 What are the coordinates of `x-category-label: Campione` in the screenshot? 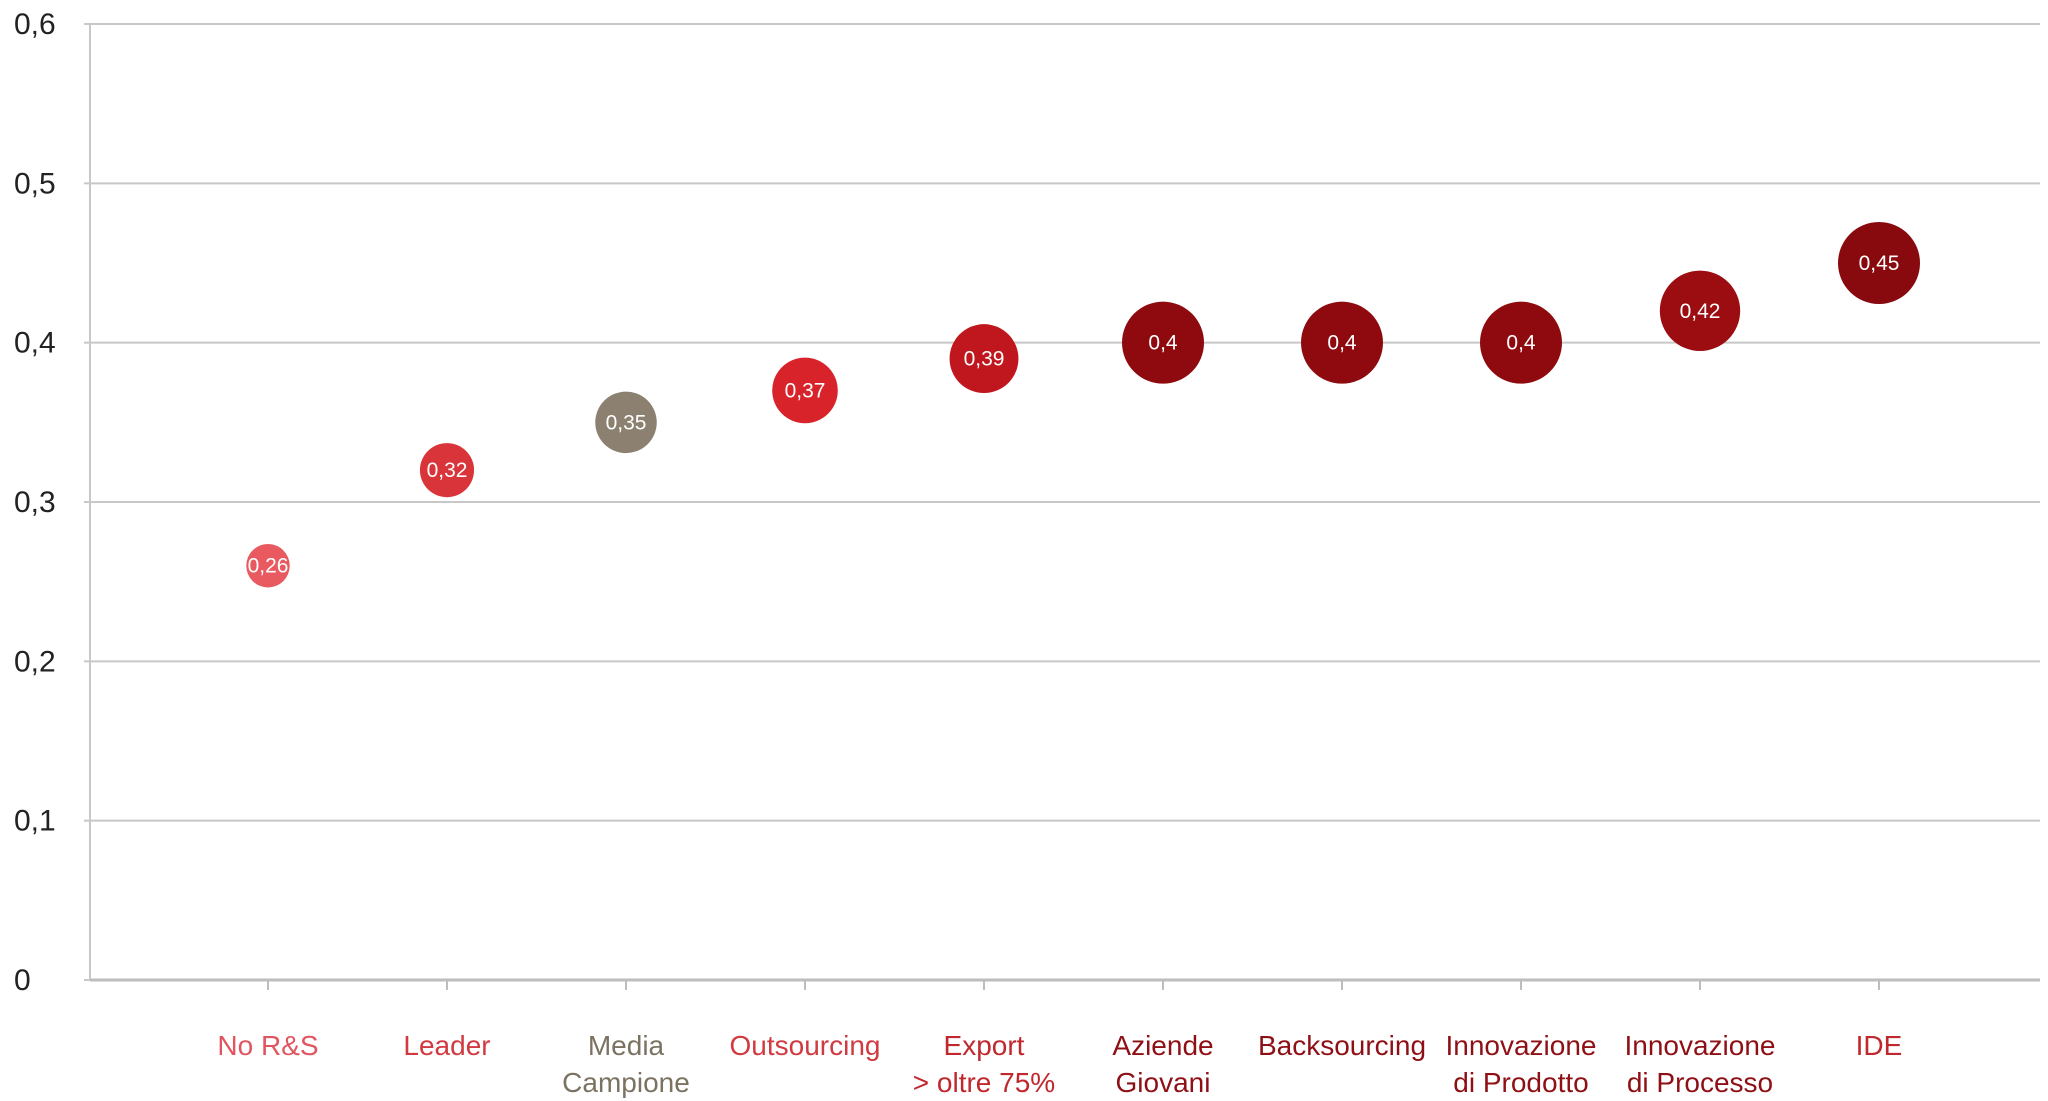 It's located at (626, 1082).